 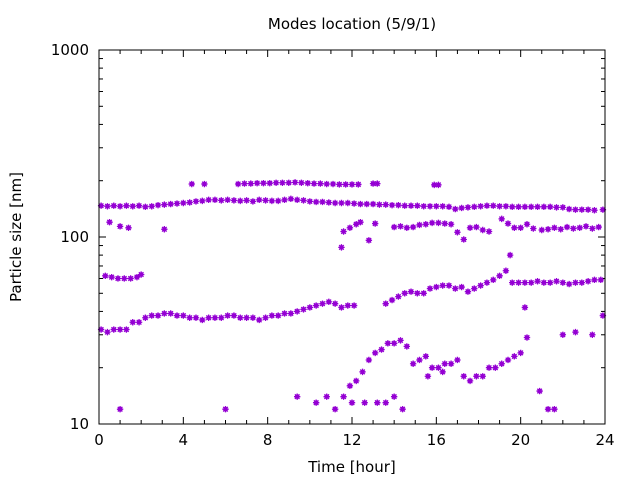 I want to click on x-tick-label: 4, so click(x=184, y=440).